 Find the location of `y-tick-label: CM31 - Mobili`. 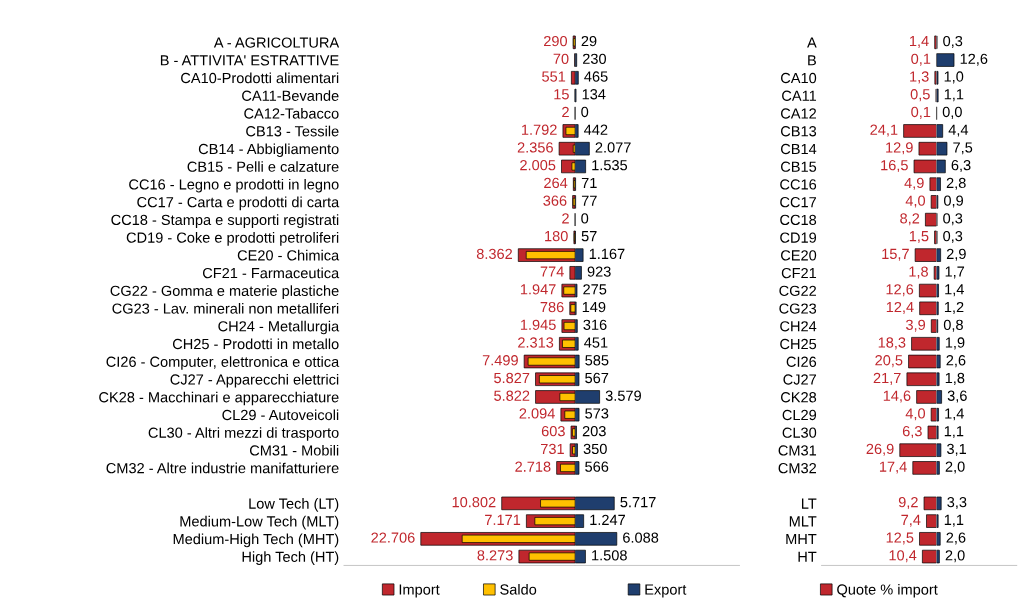

y-tick-label: CM31 - Mobili is located at coordinates (294, 450).